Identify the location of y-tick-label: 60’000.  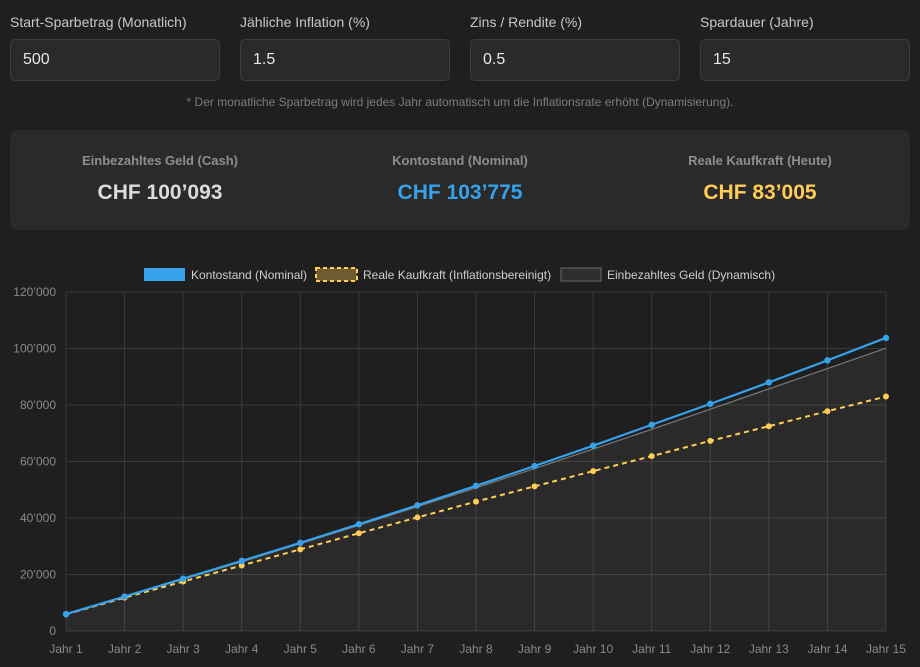
(38, 462).